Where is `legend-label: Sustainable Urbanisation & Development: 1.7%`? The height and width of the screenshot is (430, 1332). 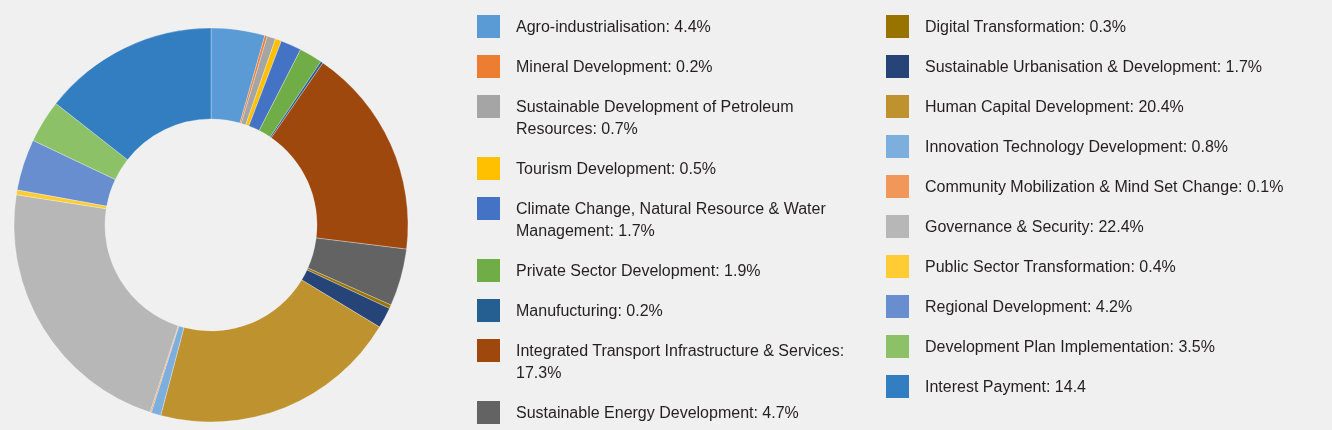 legend-label: Sustainable Urbanisation & Development: 1.7% is located at coordinates (1094, 66).